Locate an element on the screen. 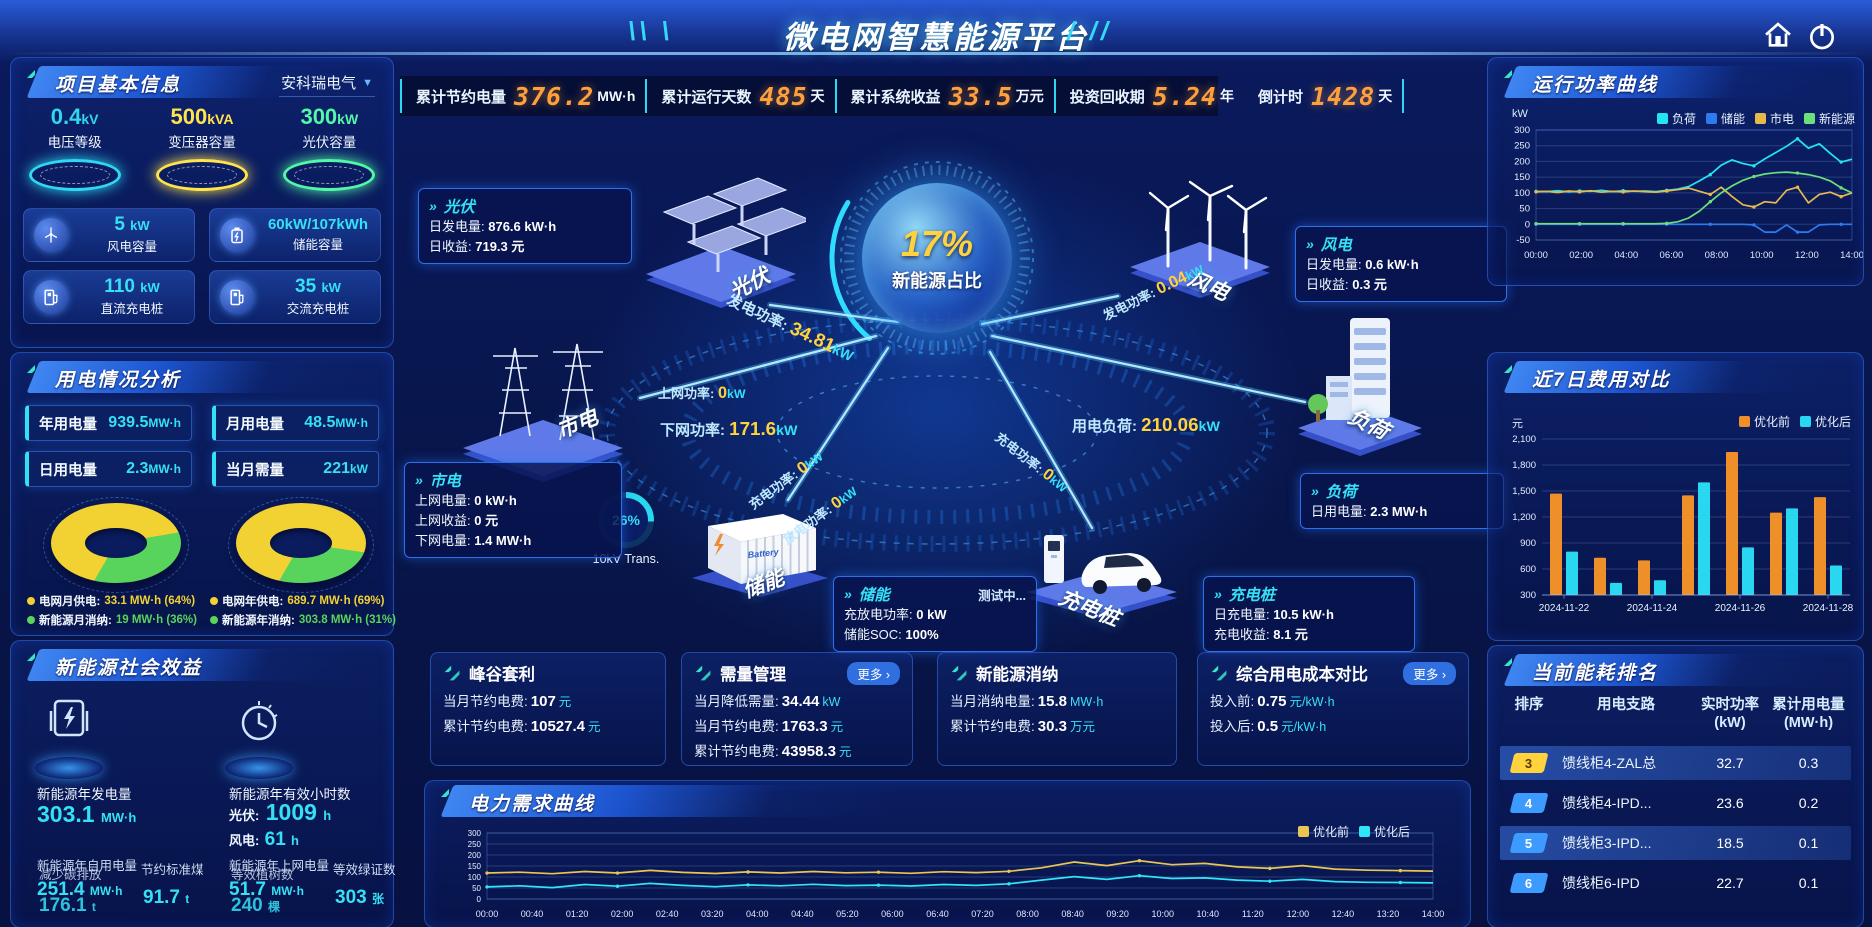  usage-stat-1: 月用电量 48.5MW·h is located at coordinates (295, 423).